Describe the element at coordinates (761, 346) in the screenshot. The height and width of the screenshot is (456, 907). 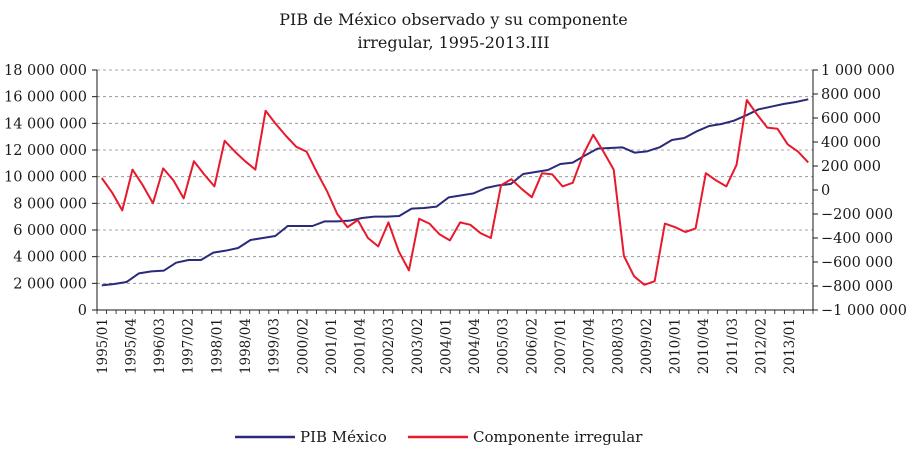
I see `x-tick-label: 2012/02` at that location.